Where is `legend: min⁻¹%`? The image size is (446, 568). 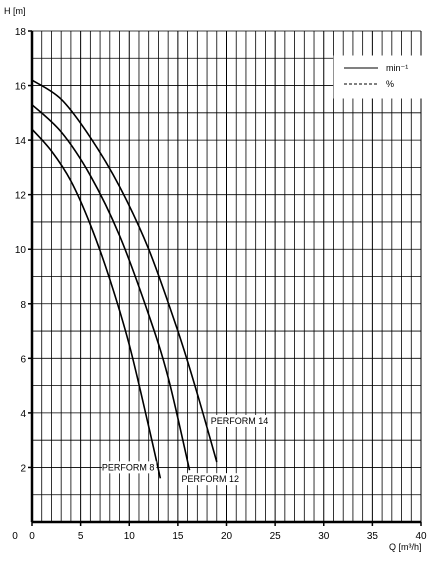
legend: min⁻¹% is located at coordinates (380, 77).